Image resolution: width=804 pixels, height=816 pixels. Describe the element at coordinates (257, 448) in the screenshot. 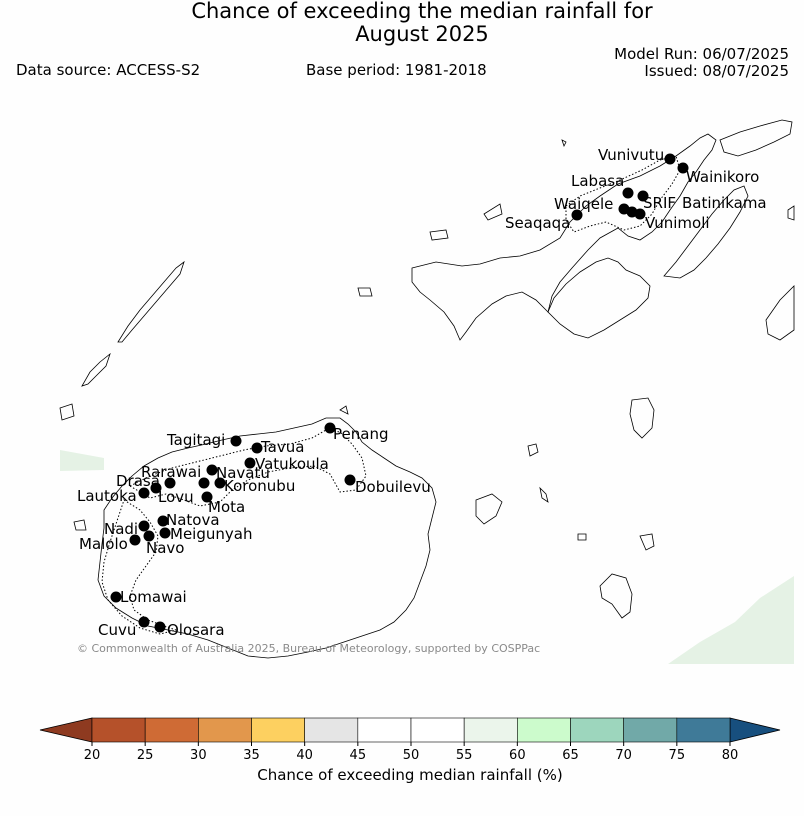

I see `station-tavua` at that location.